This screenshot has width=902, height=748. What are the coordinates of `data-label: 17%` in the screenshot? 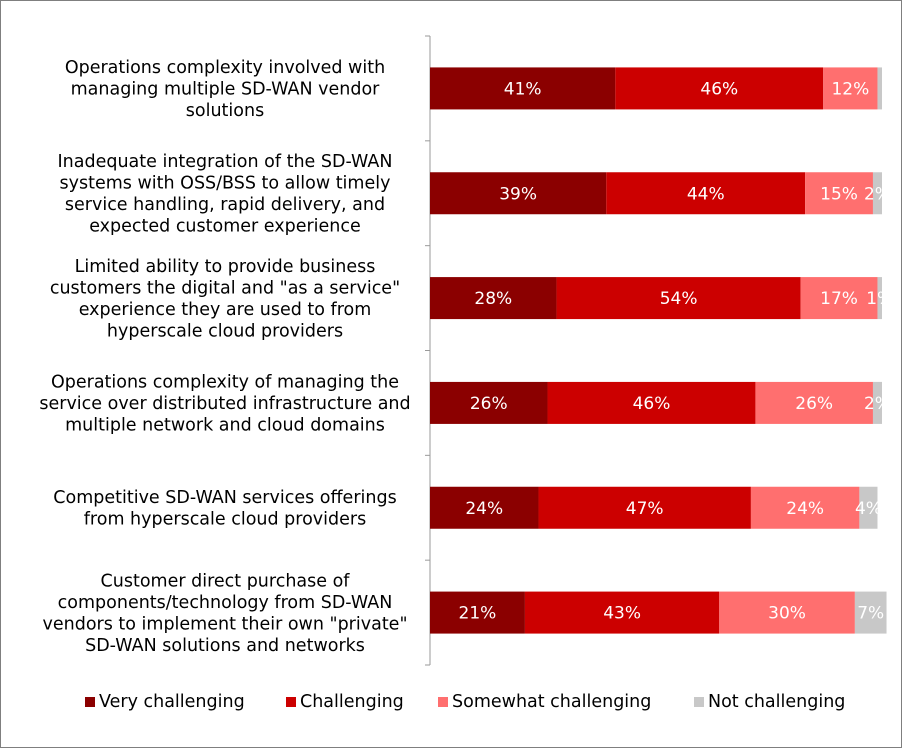 It's located at (839, 299).